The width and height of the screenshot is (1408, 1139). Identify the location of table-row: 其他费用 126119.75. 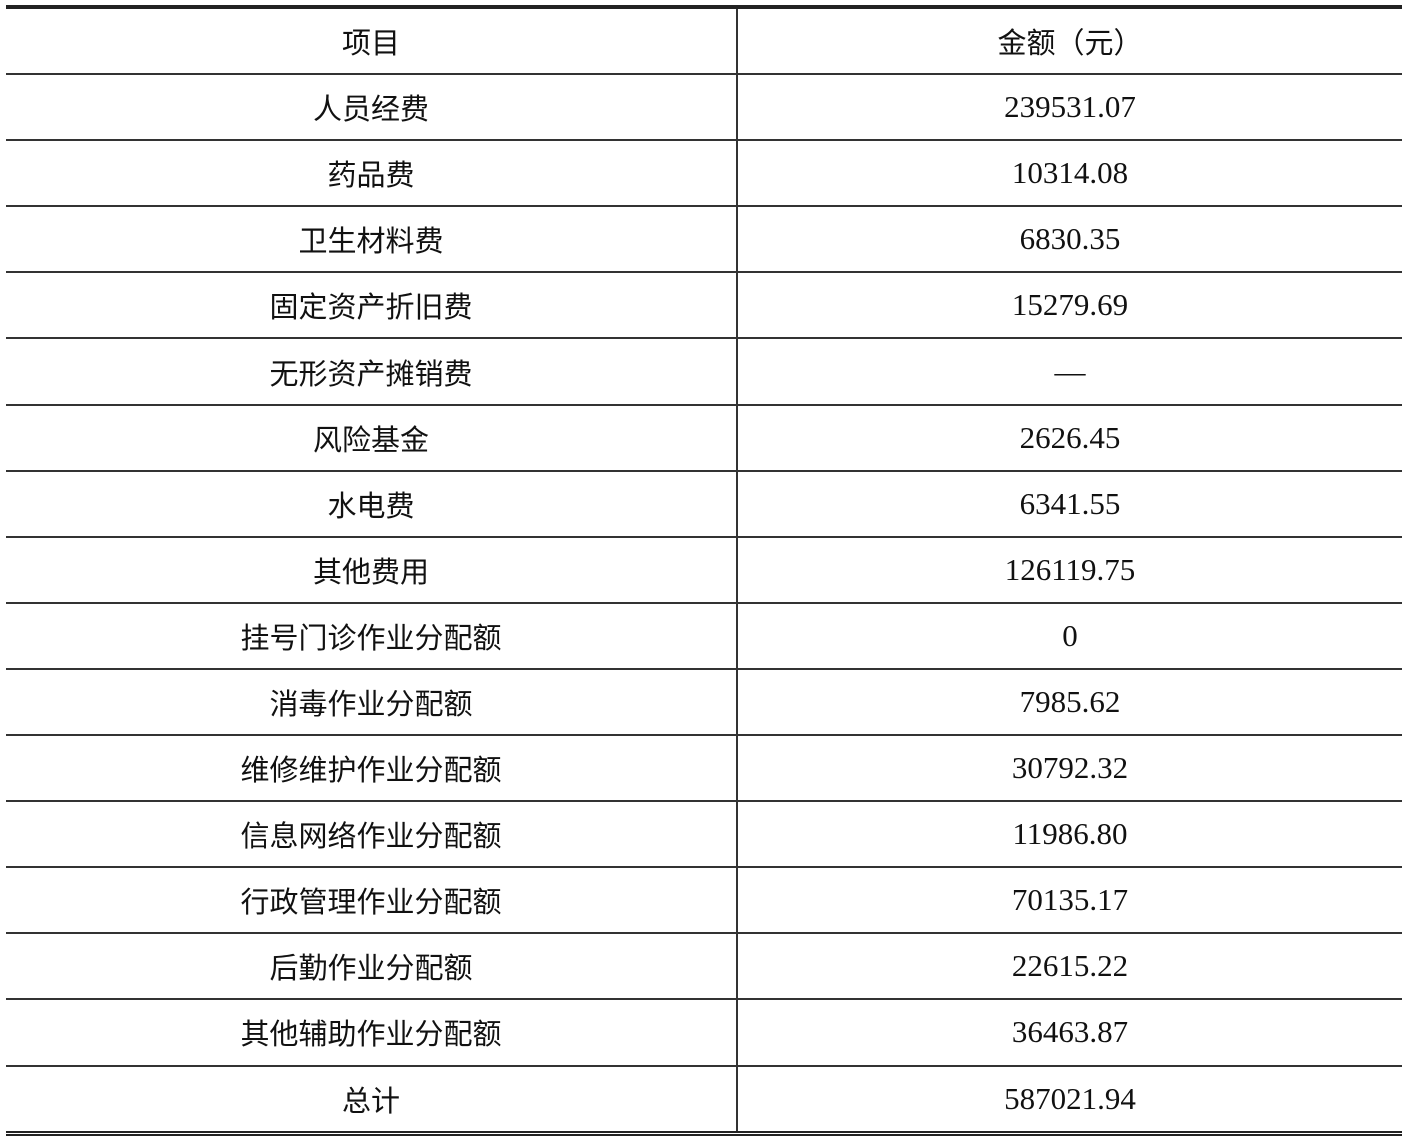
(704, 570).